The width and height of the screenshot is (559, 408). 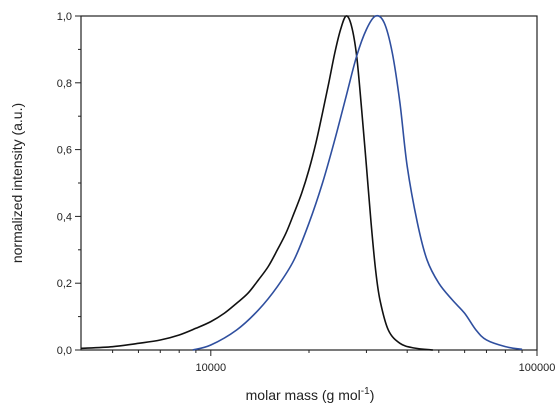 What do you see at coordinates (64, 17) in the screenshot?
I see `y-tick-label: 1,0` at bounding box center [64, 17].